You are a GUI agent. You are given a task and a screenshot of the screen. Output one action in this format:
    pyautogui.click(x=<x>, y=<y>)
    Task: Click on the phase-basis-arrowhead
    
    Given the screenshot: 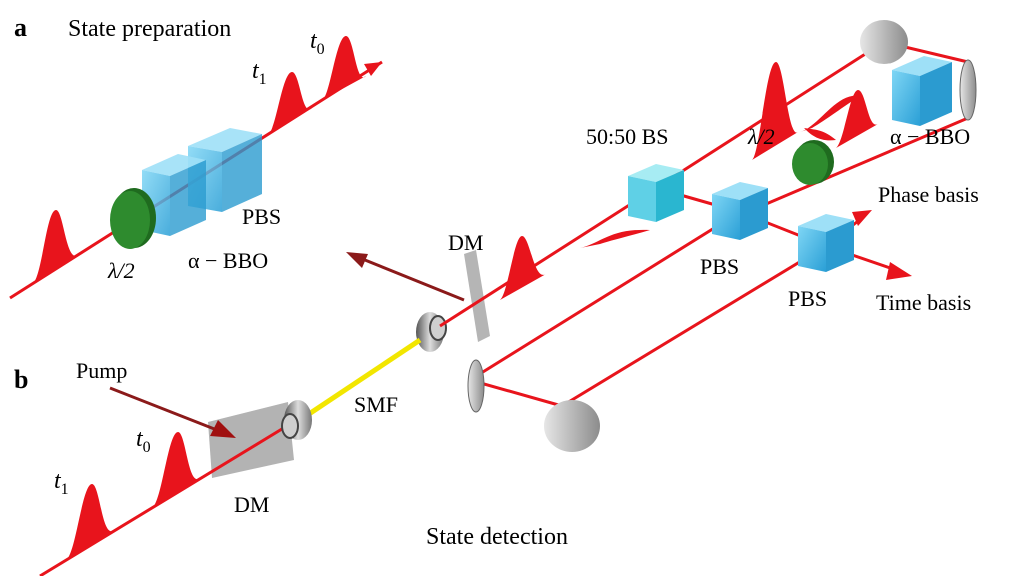 What is the action you would take?
    pyautogui.click(x=862, y=218)
    